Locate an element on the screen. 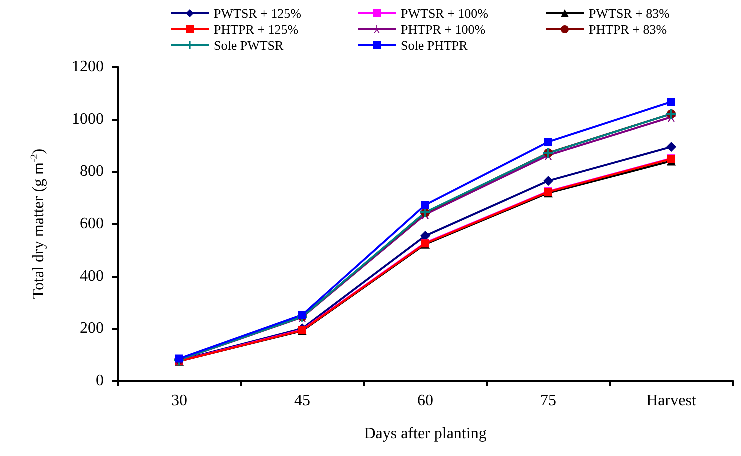 The width and height of the screenshot is (741, 456). y-tick-label: 400 is located at coordinates (92, 276).